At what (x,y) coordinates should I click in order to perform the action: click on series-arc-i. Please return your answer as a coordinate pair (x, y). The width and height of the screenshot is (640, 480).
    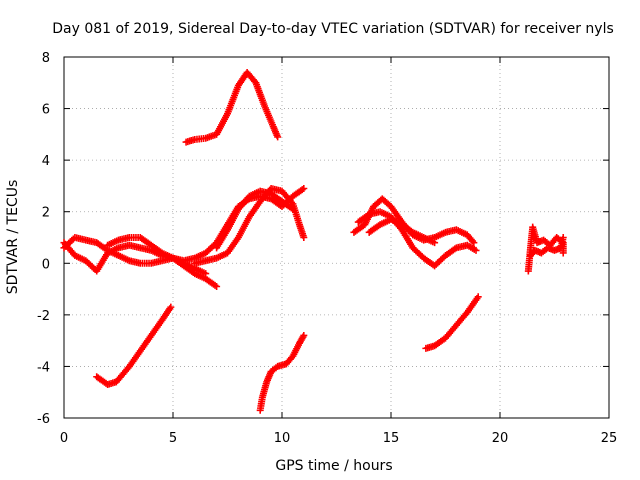
    Looking at the image, I should click on (545, 249).